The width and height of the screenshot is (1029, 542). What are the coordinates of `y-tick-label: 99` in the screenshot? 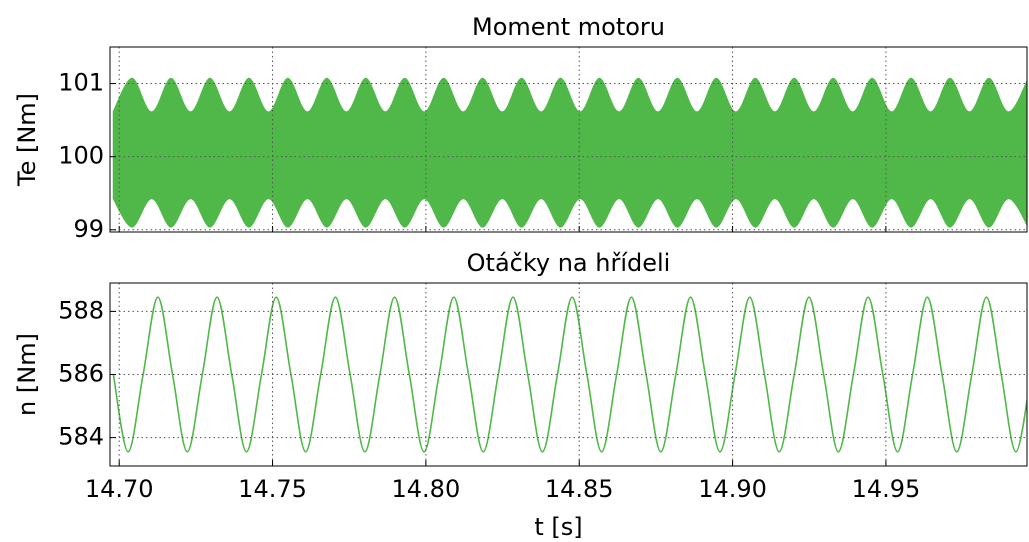 It's located at (88, 229).